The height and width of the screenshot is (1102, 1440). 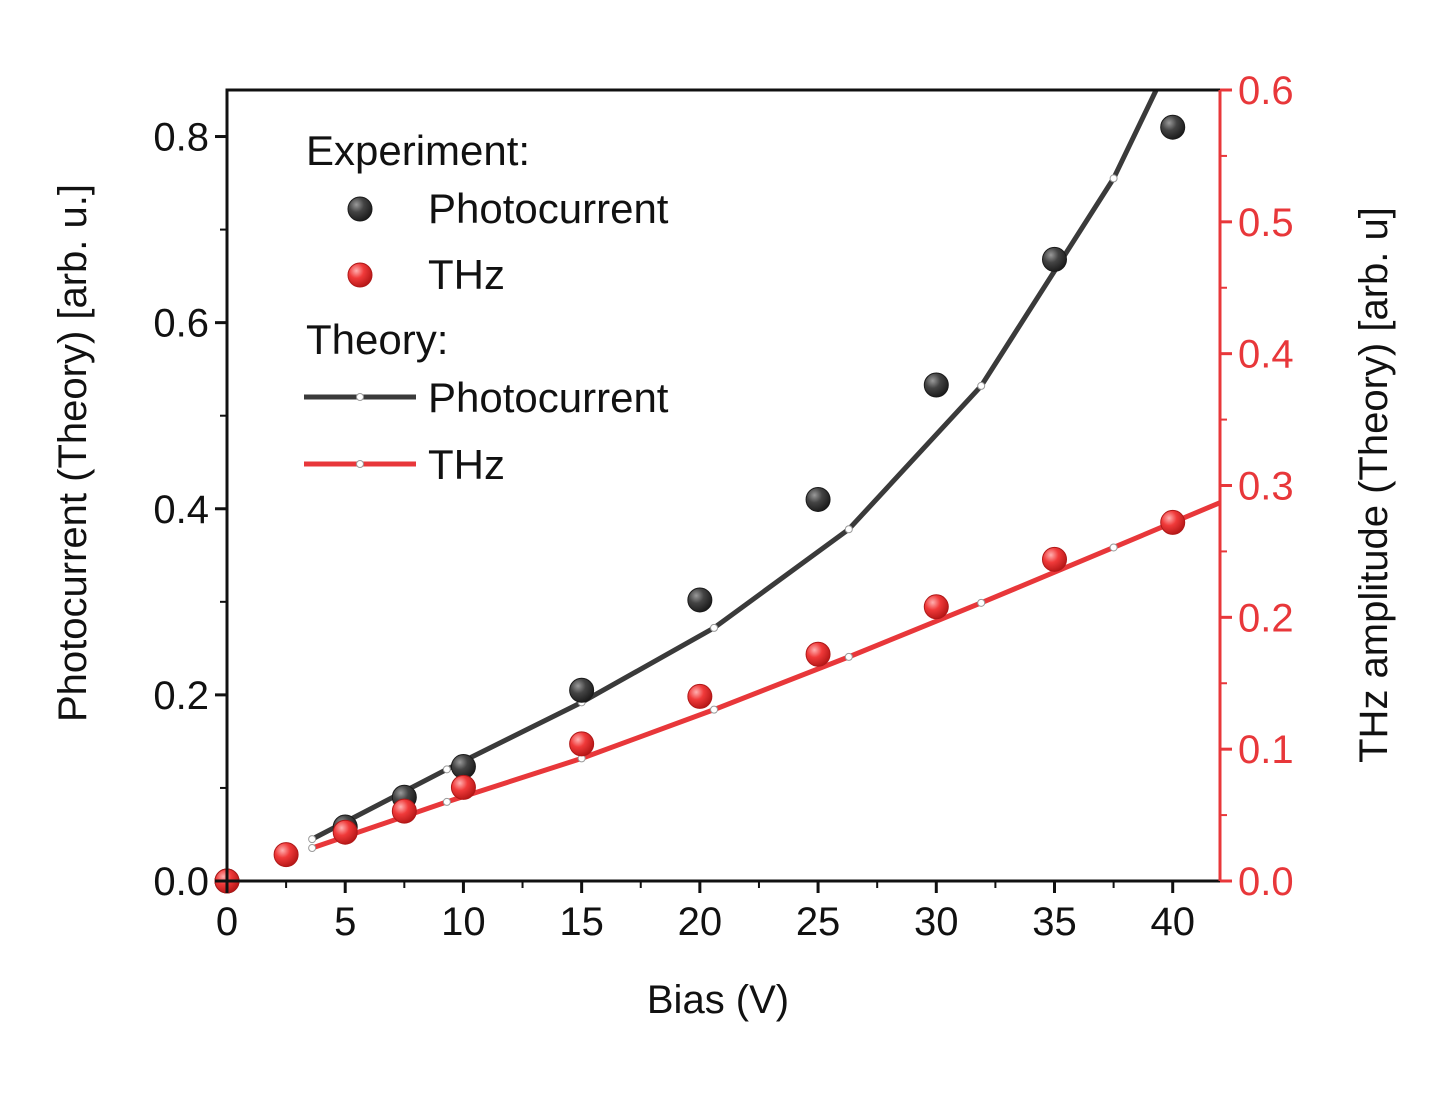 I want to click on y-right-tick-label: 0.4, so click(x=1266, y=355).